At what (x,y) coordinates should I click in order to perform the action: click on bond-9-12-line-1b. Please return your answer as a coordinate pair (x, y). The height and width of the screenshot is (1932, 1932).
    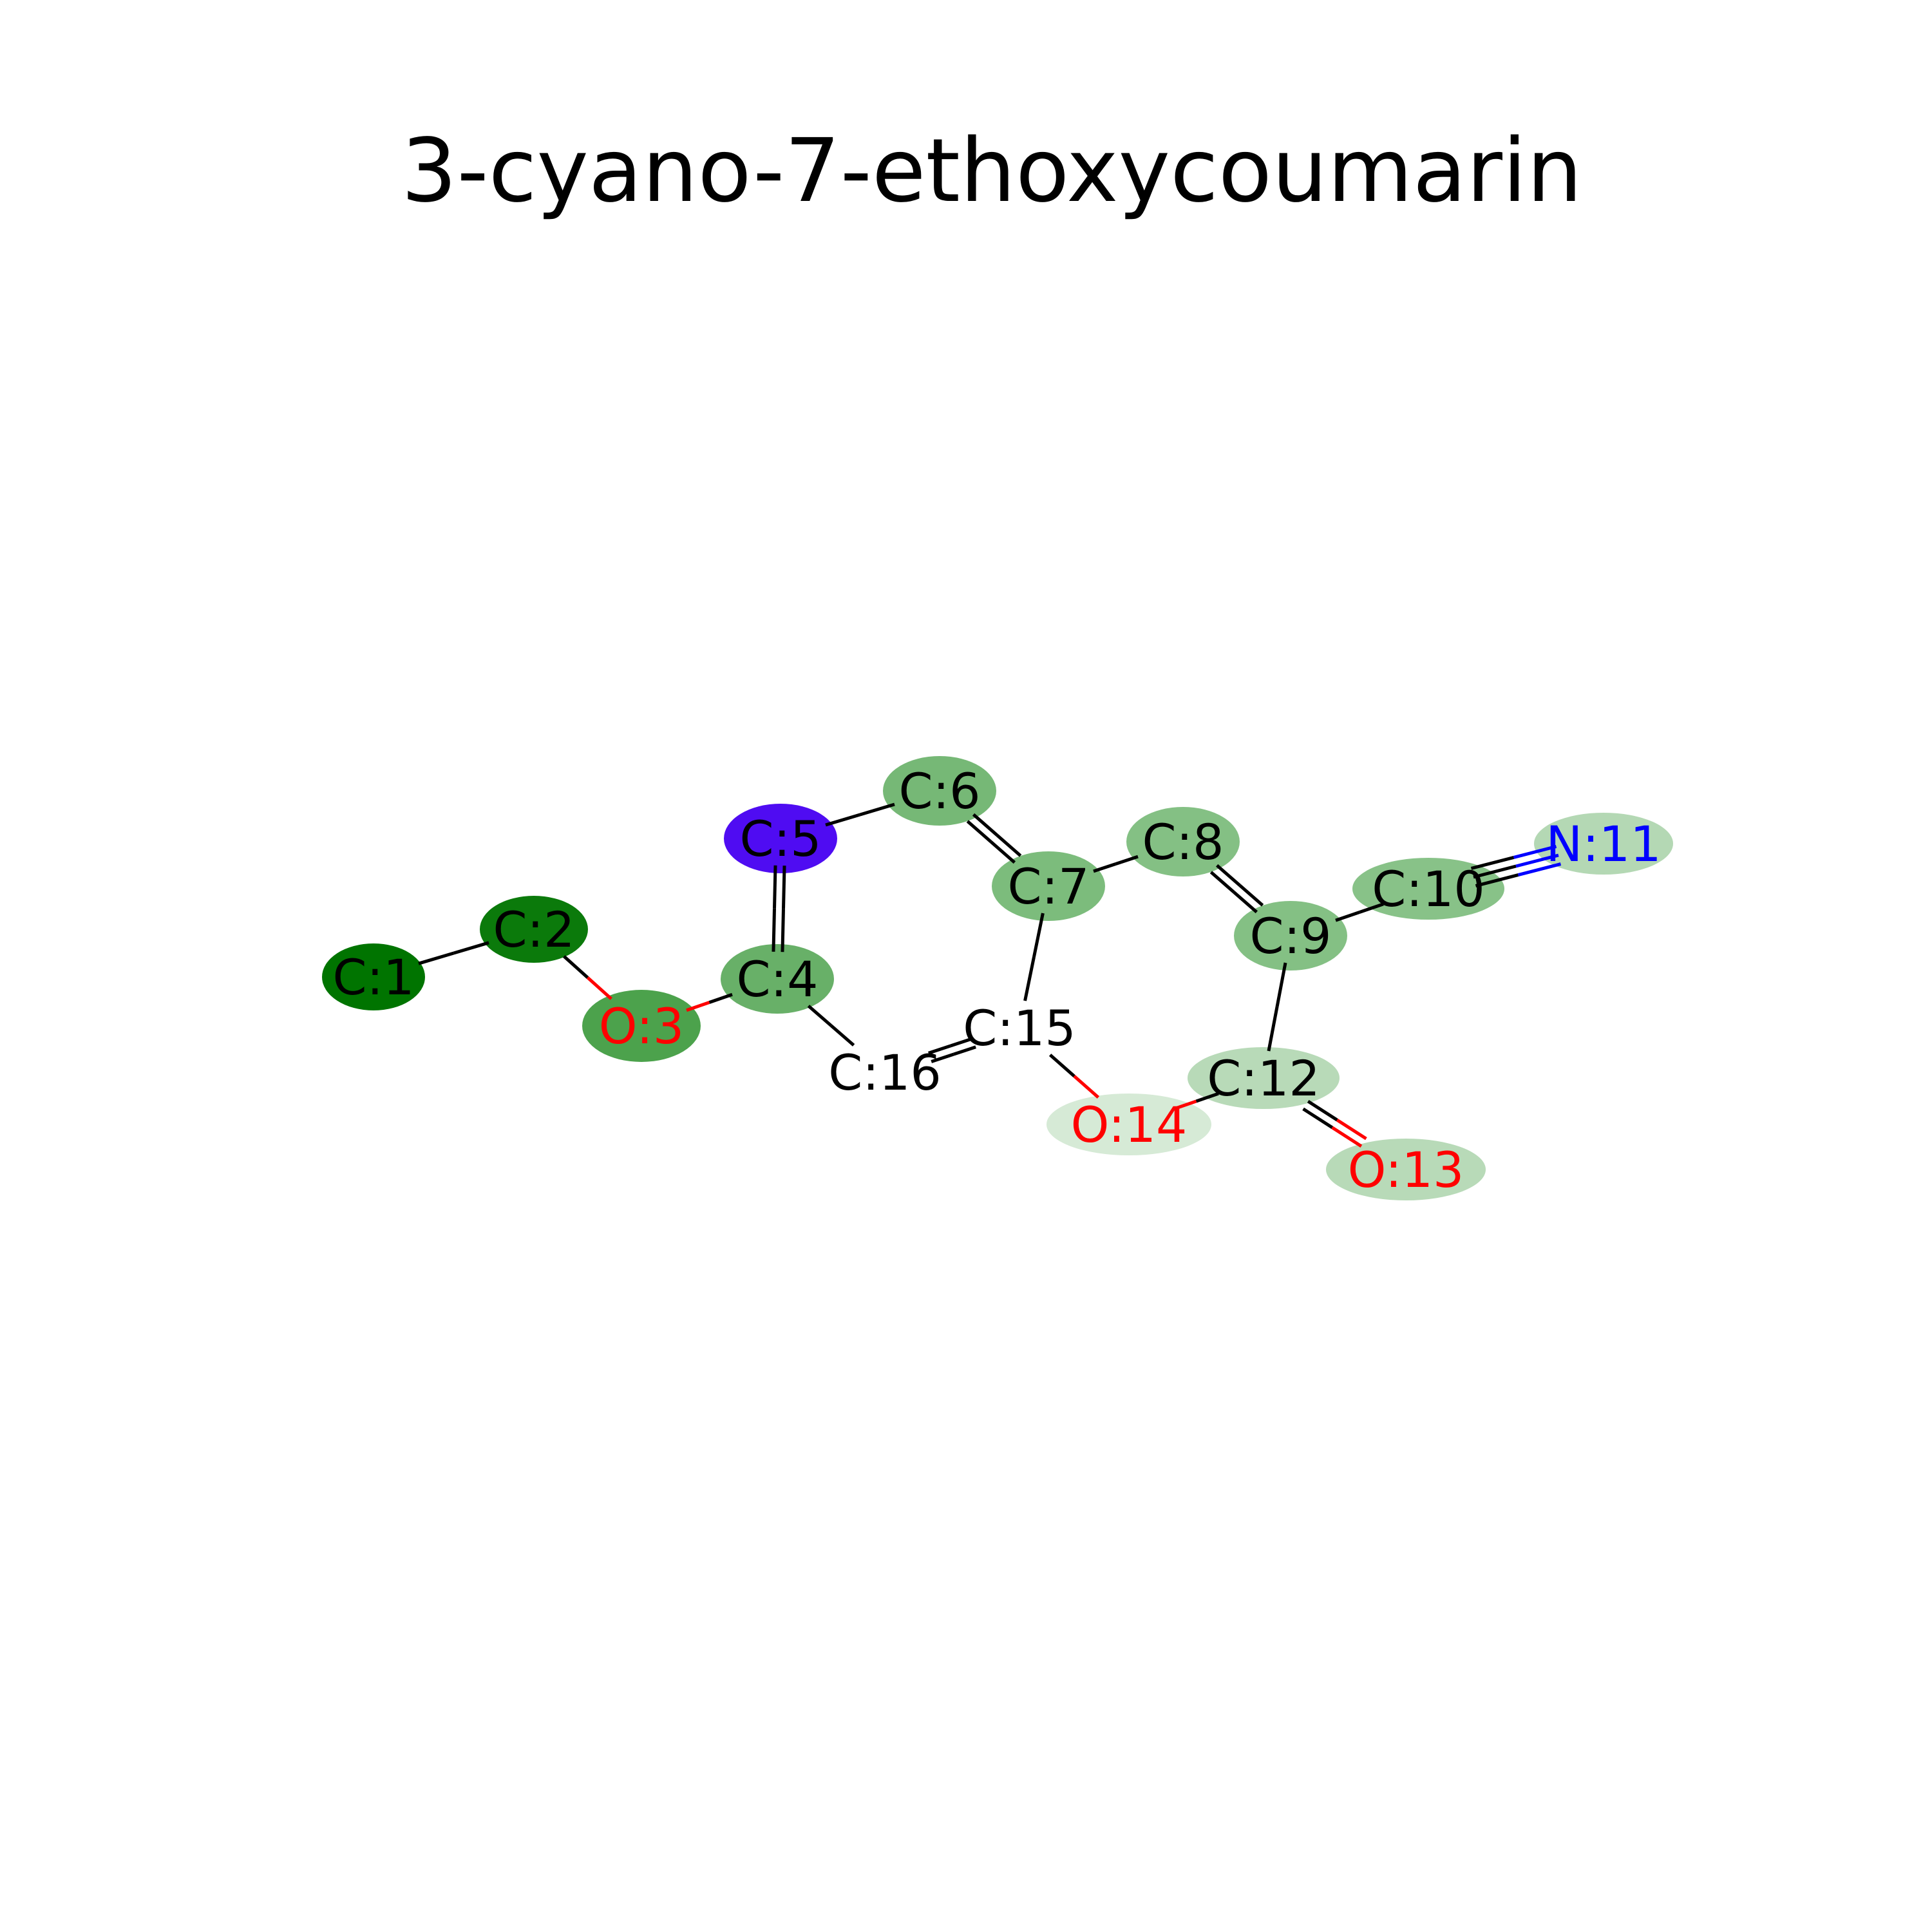
    Looking at the image, I should click on (1273, 1029).